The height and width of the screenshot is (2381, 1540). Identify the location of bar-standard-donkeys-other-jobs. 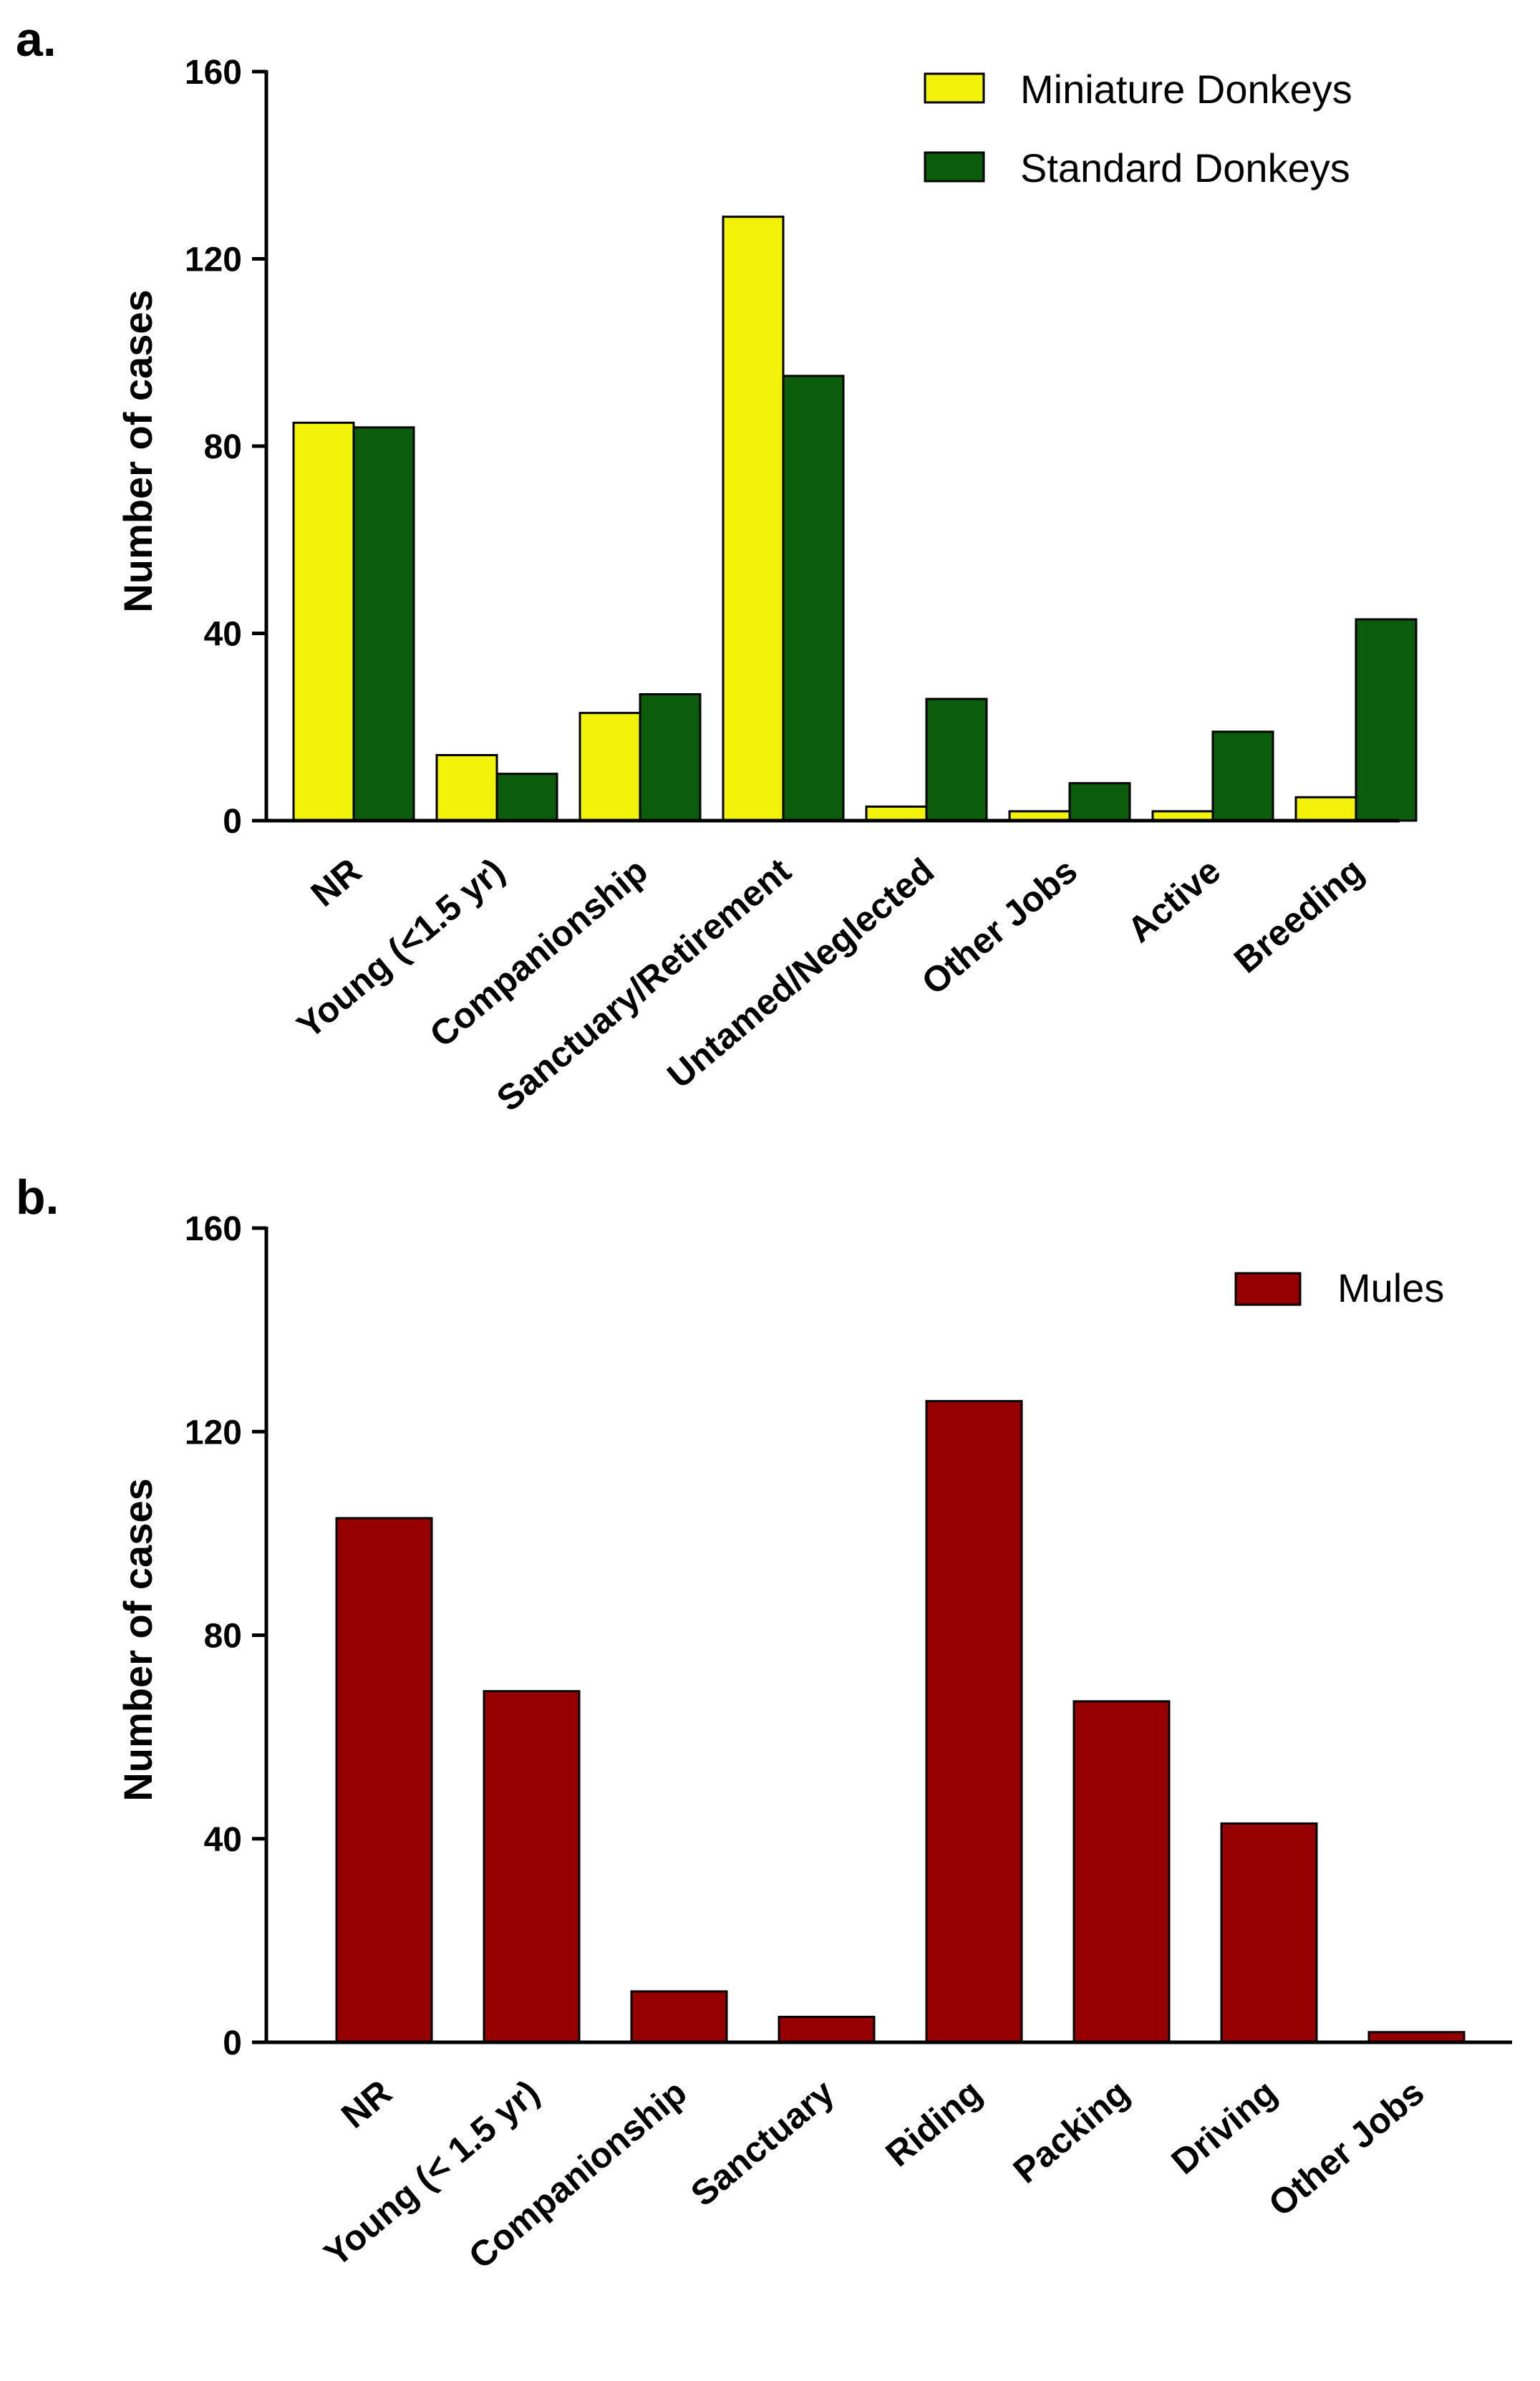
(1100, 802).